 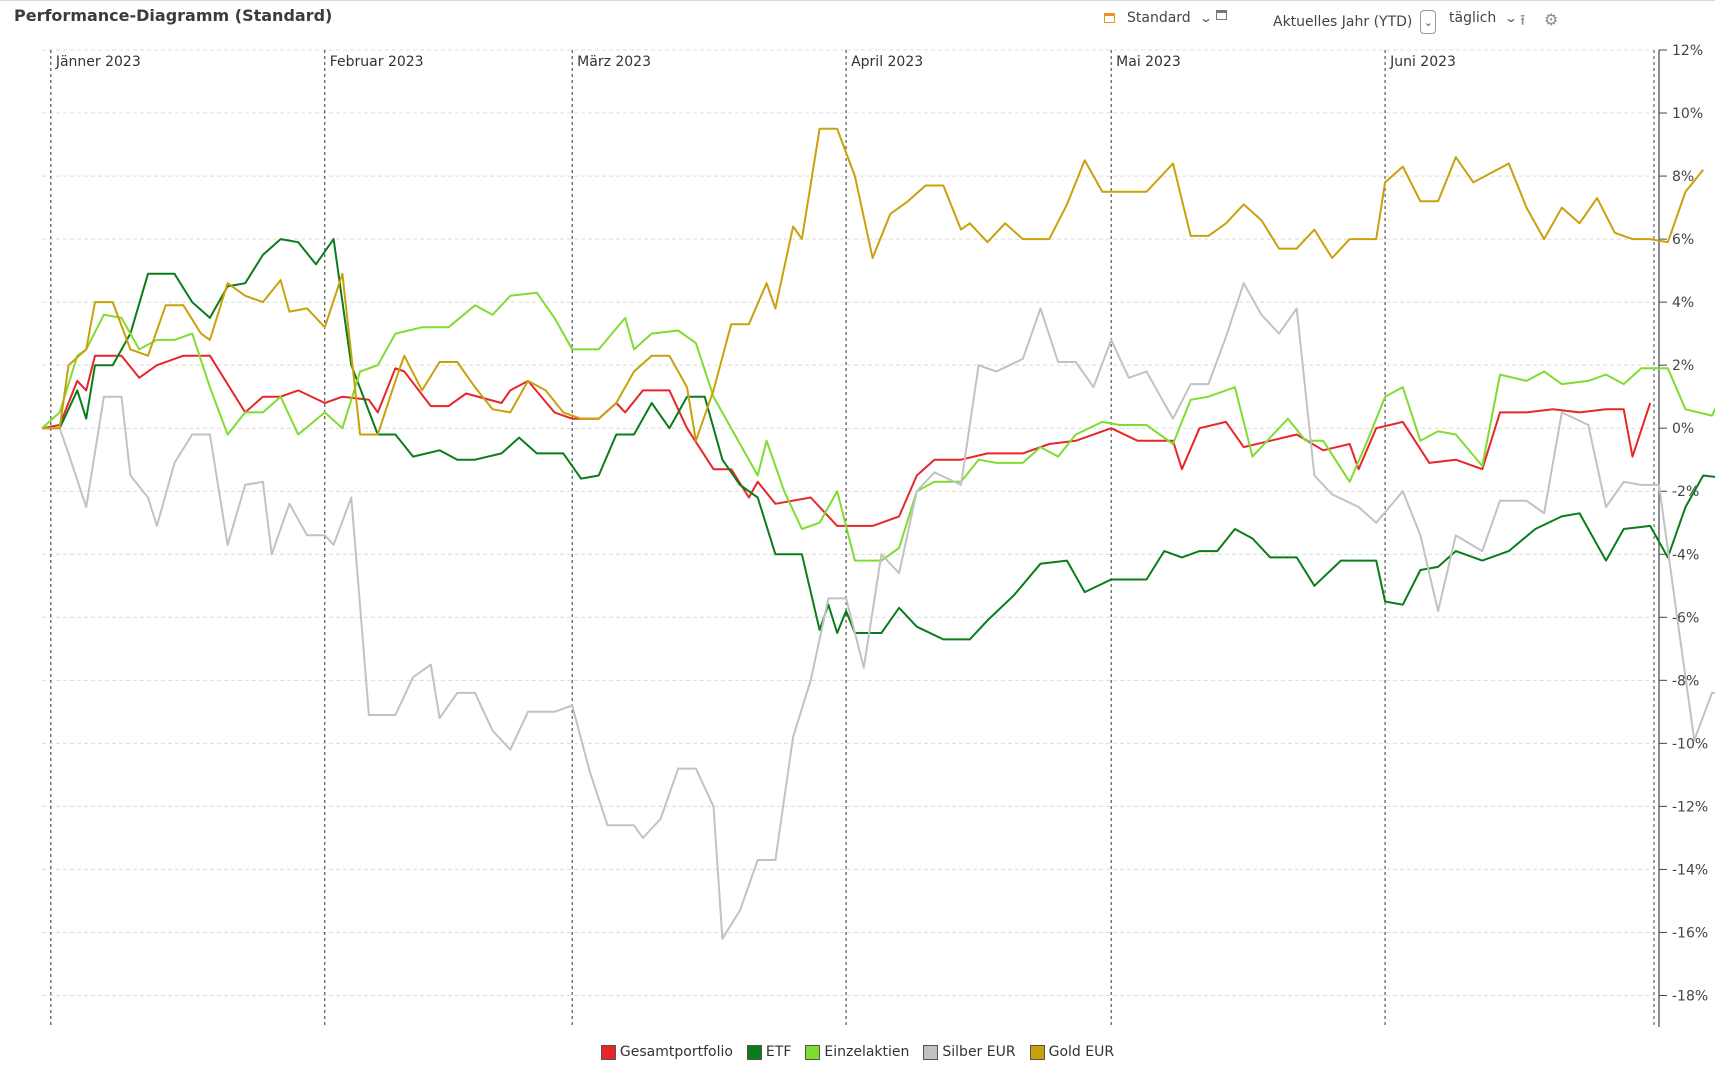 I want to click on legend-item: ETF, so click(x=769, y=1052).